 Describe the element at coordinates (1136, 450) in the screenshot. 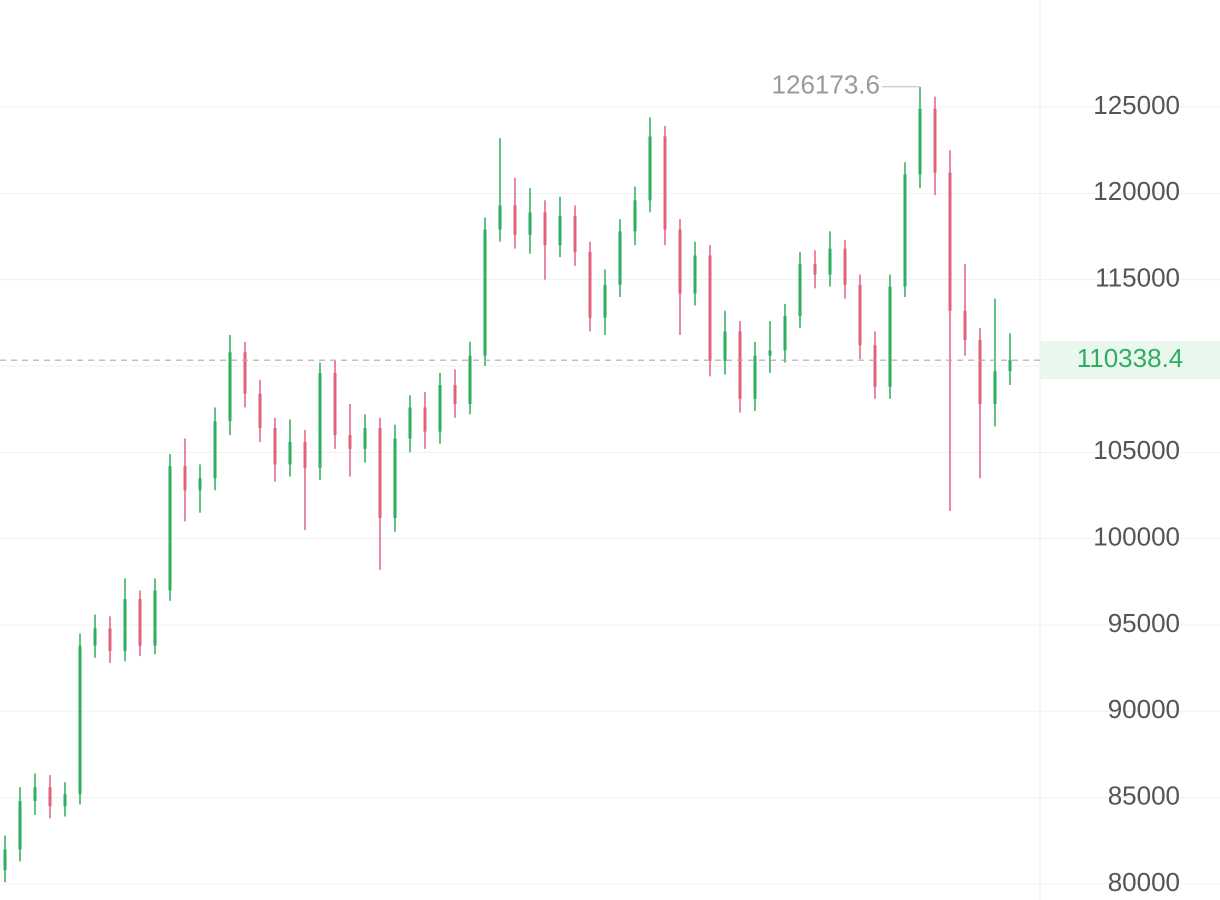

I see `y-tick-label: 105000` at that location.